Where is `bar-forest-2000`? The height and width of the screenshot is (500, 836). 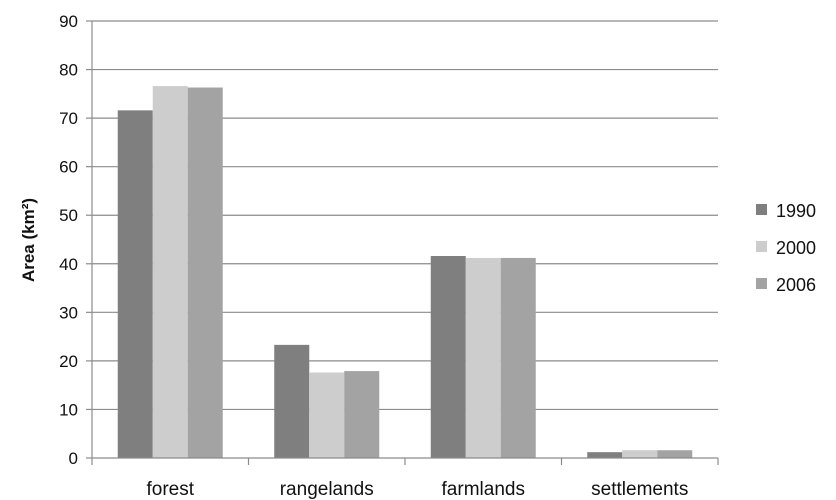
bar-forest-2000 is located at coordinates (170, 272).